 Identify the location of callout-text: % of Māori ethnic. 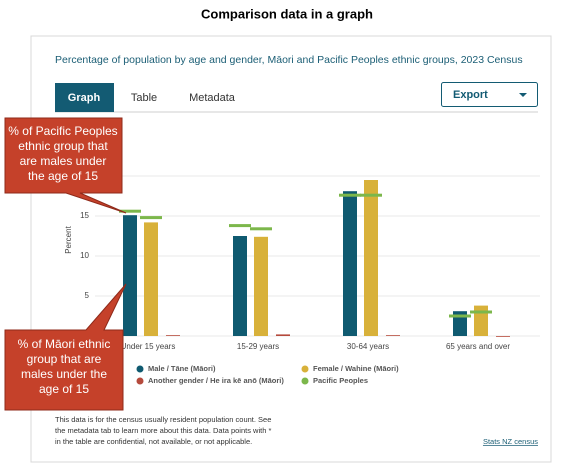
(64, 344).